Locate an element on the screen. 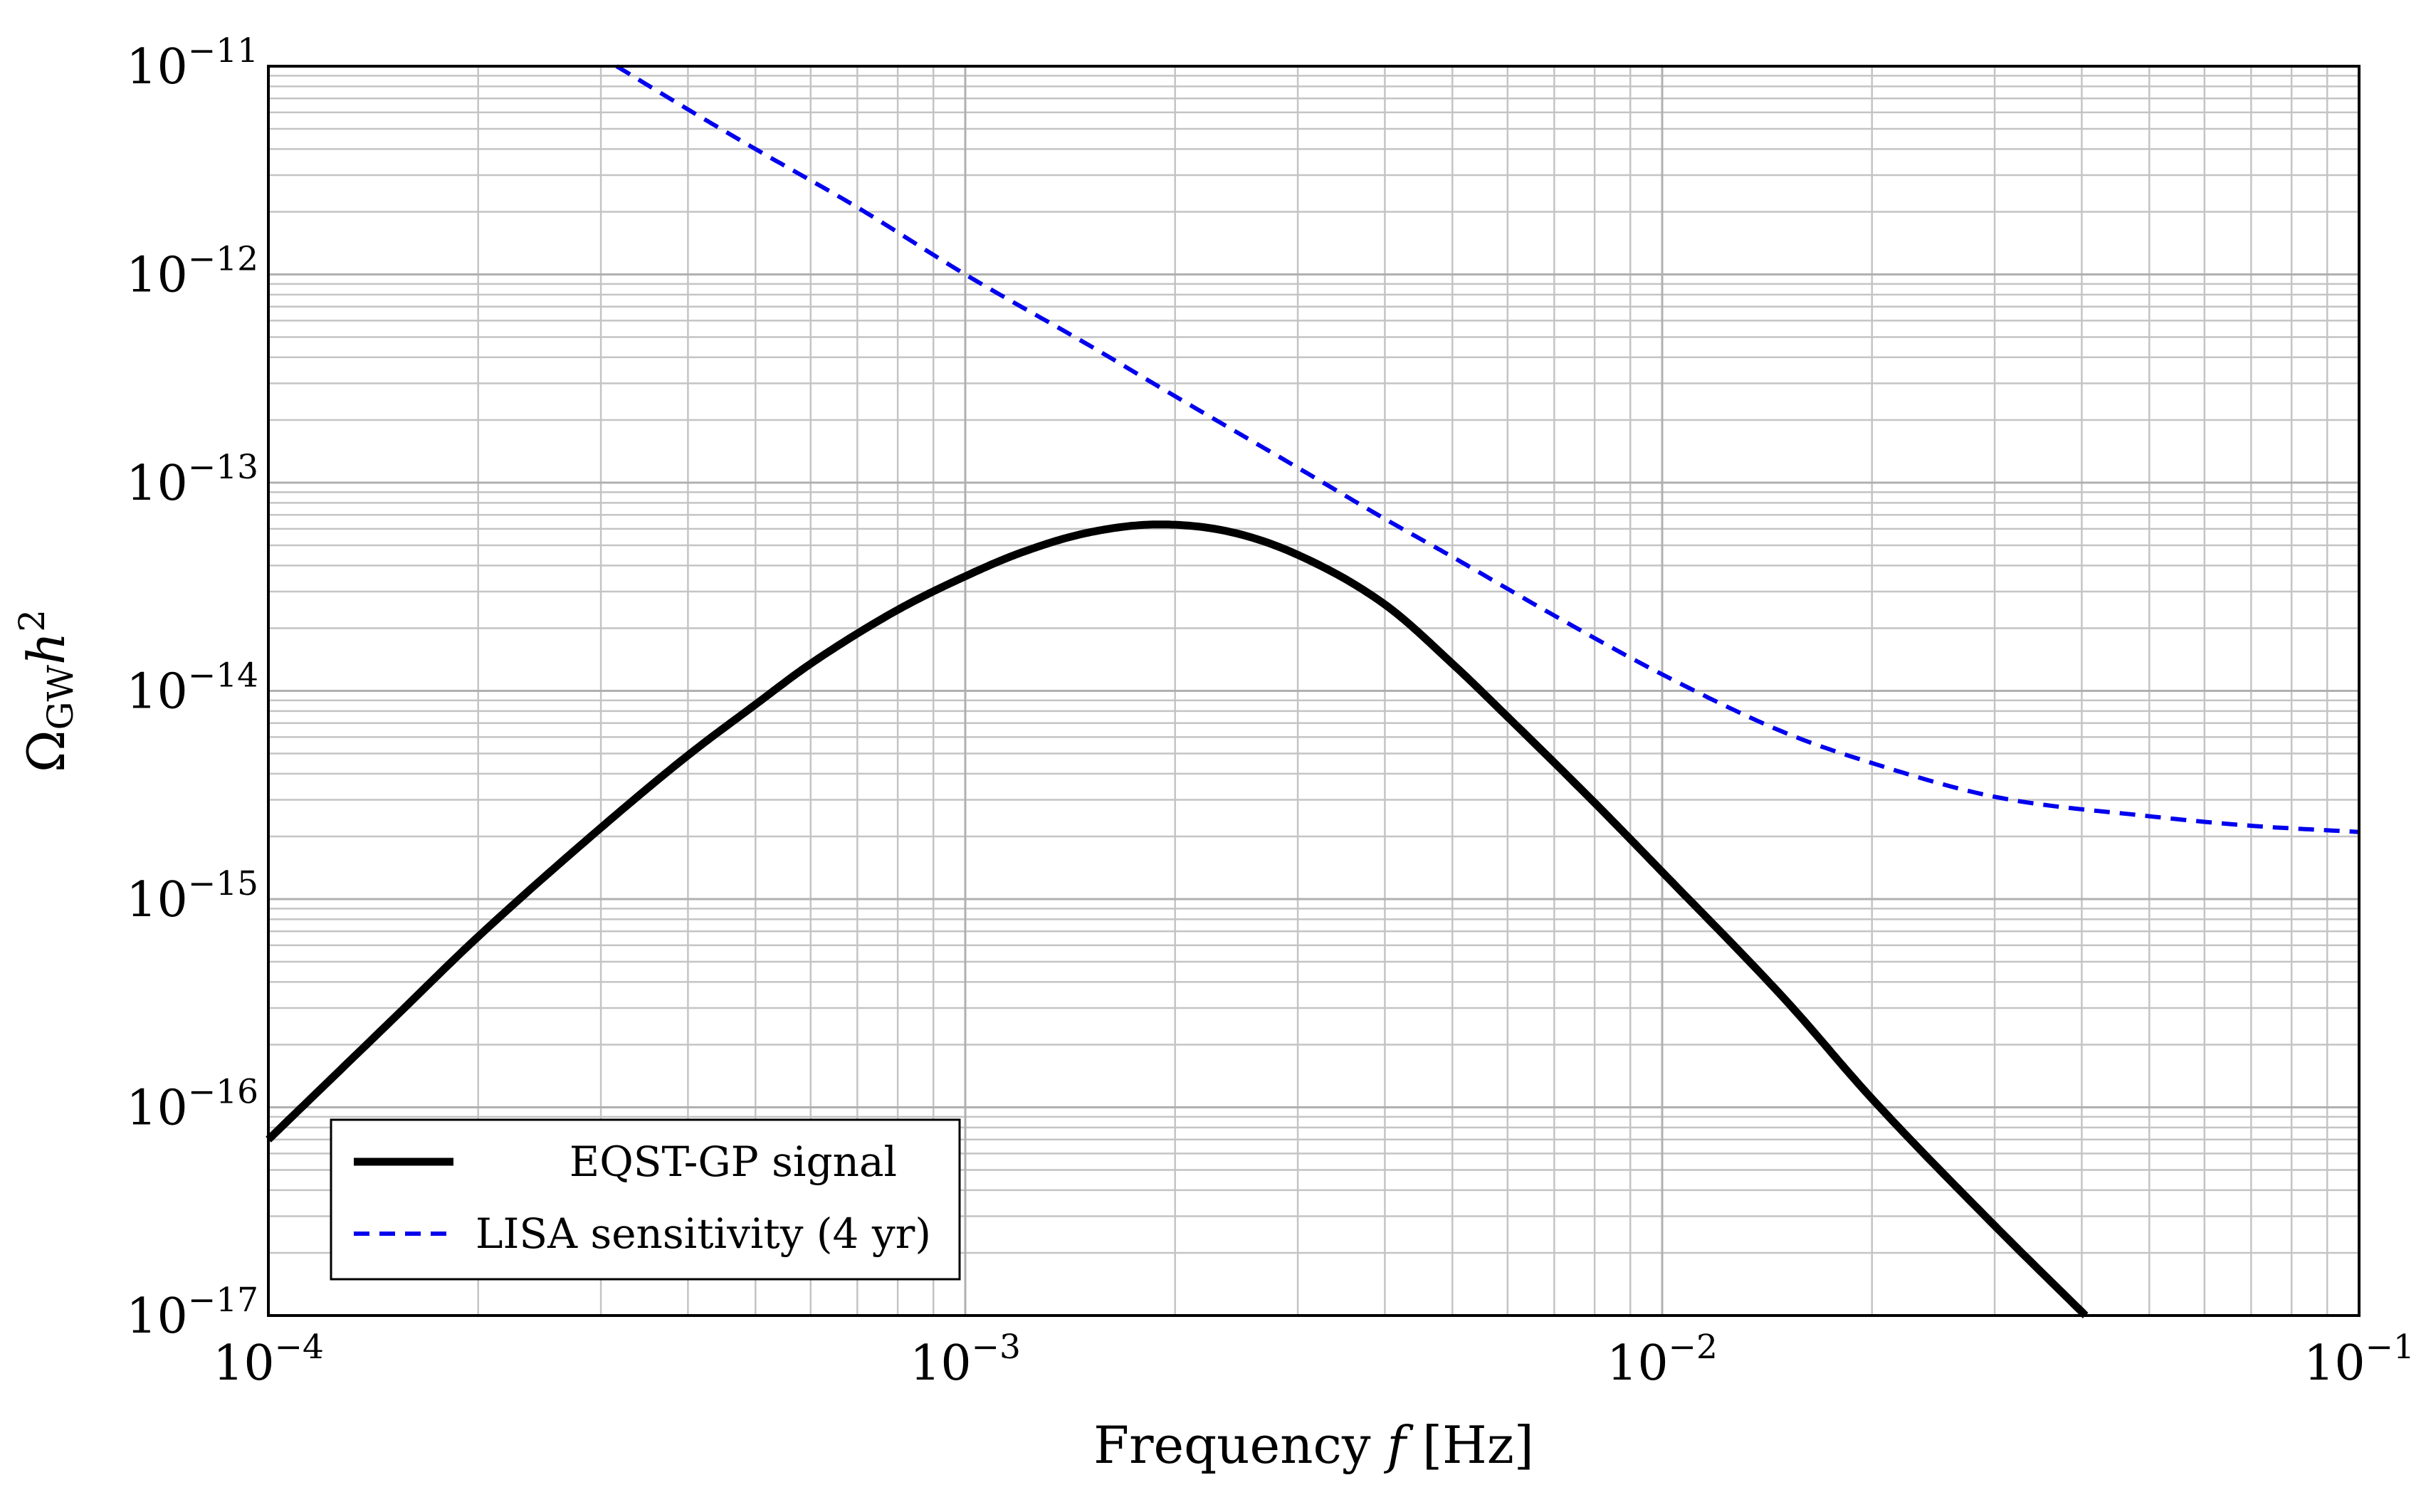  y-tick-label: 10−13 is located at coordinates (192, 480).